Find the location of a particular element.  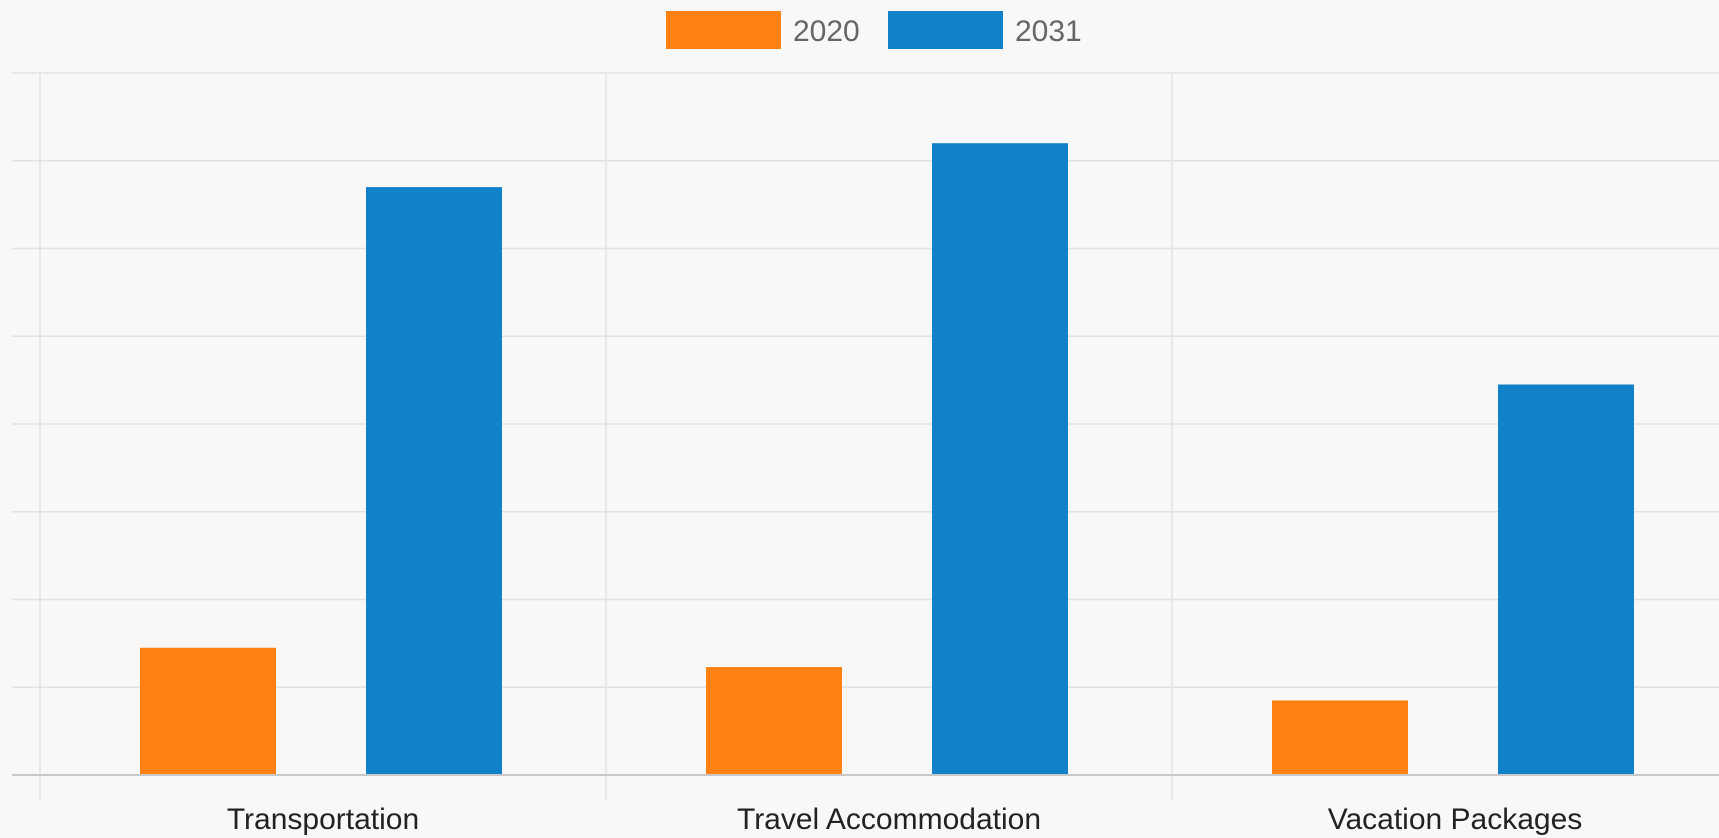

legend-item-2020: 2020 is located at coordinates (763, 30).